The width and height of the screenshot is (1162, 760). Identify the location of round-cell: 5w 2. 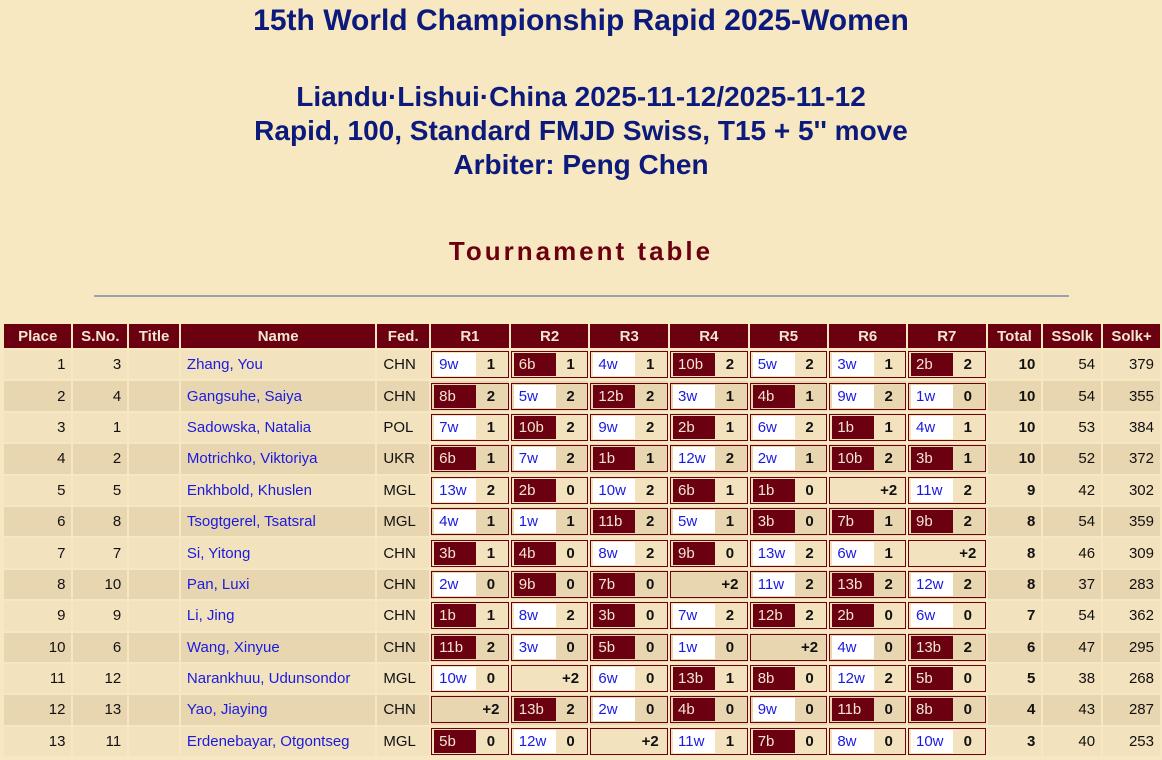
(788, 365).